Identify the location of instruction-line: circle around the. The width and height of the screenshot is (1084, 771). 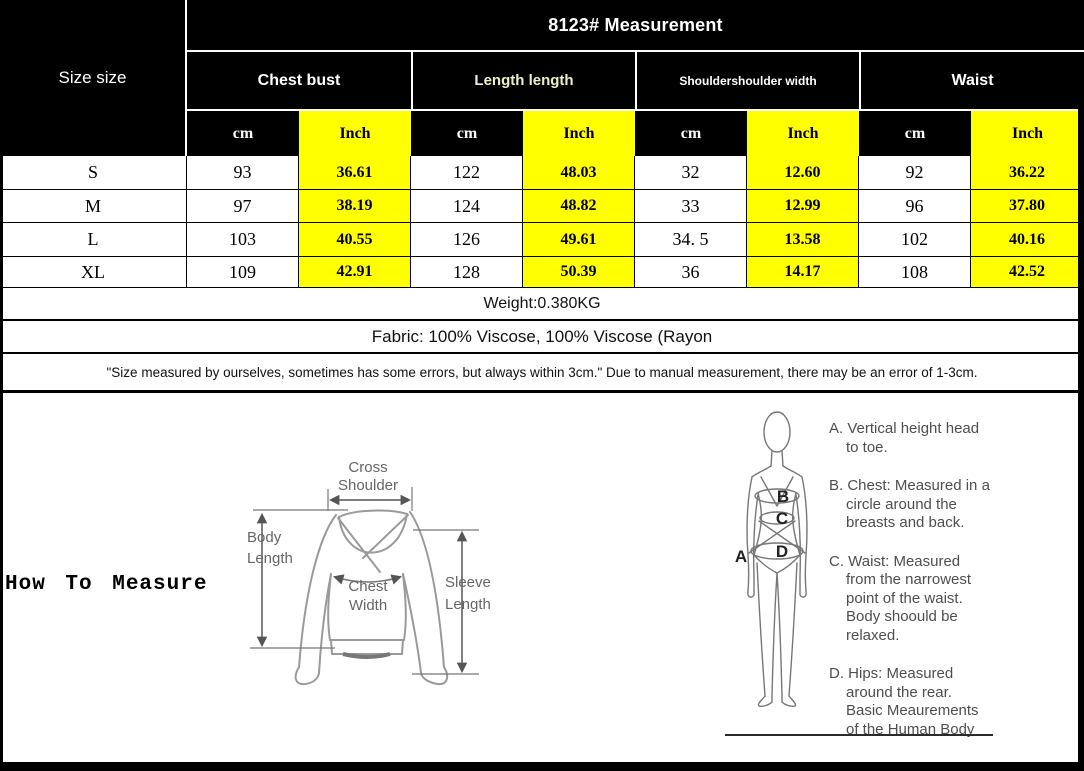
(901, 504).